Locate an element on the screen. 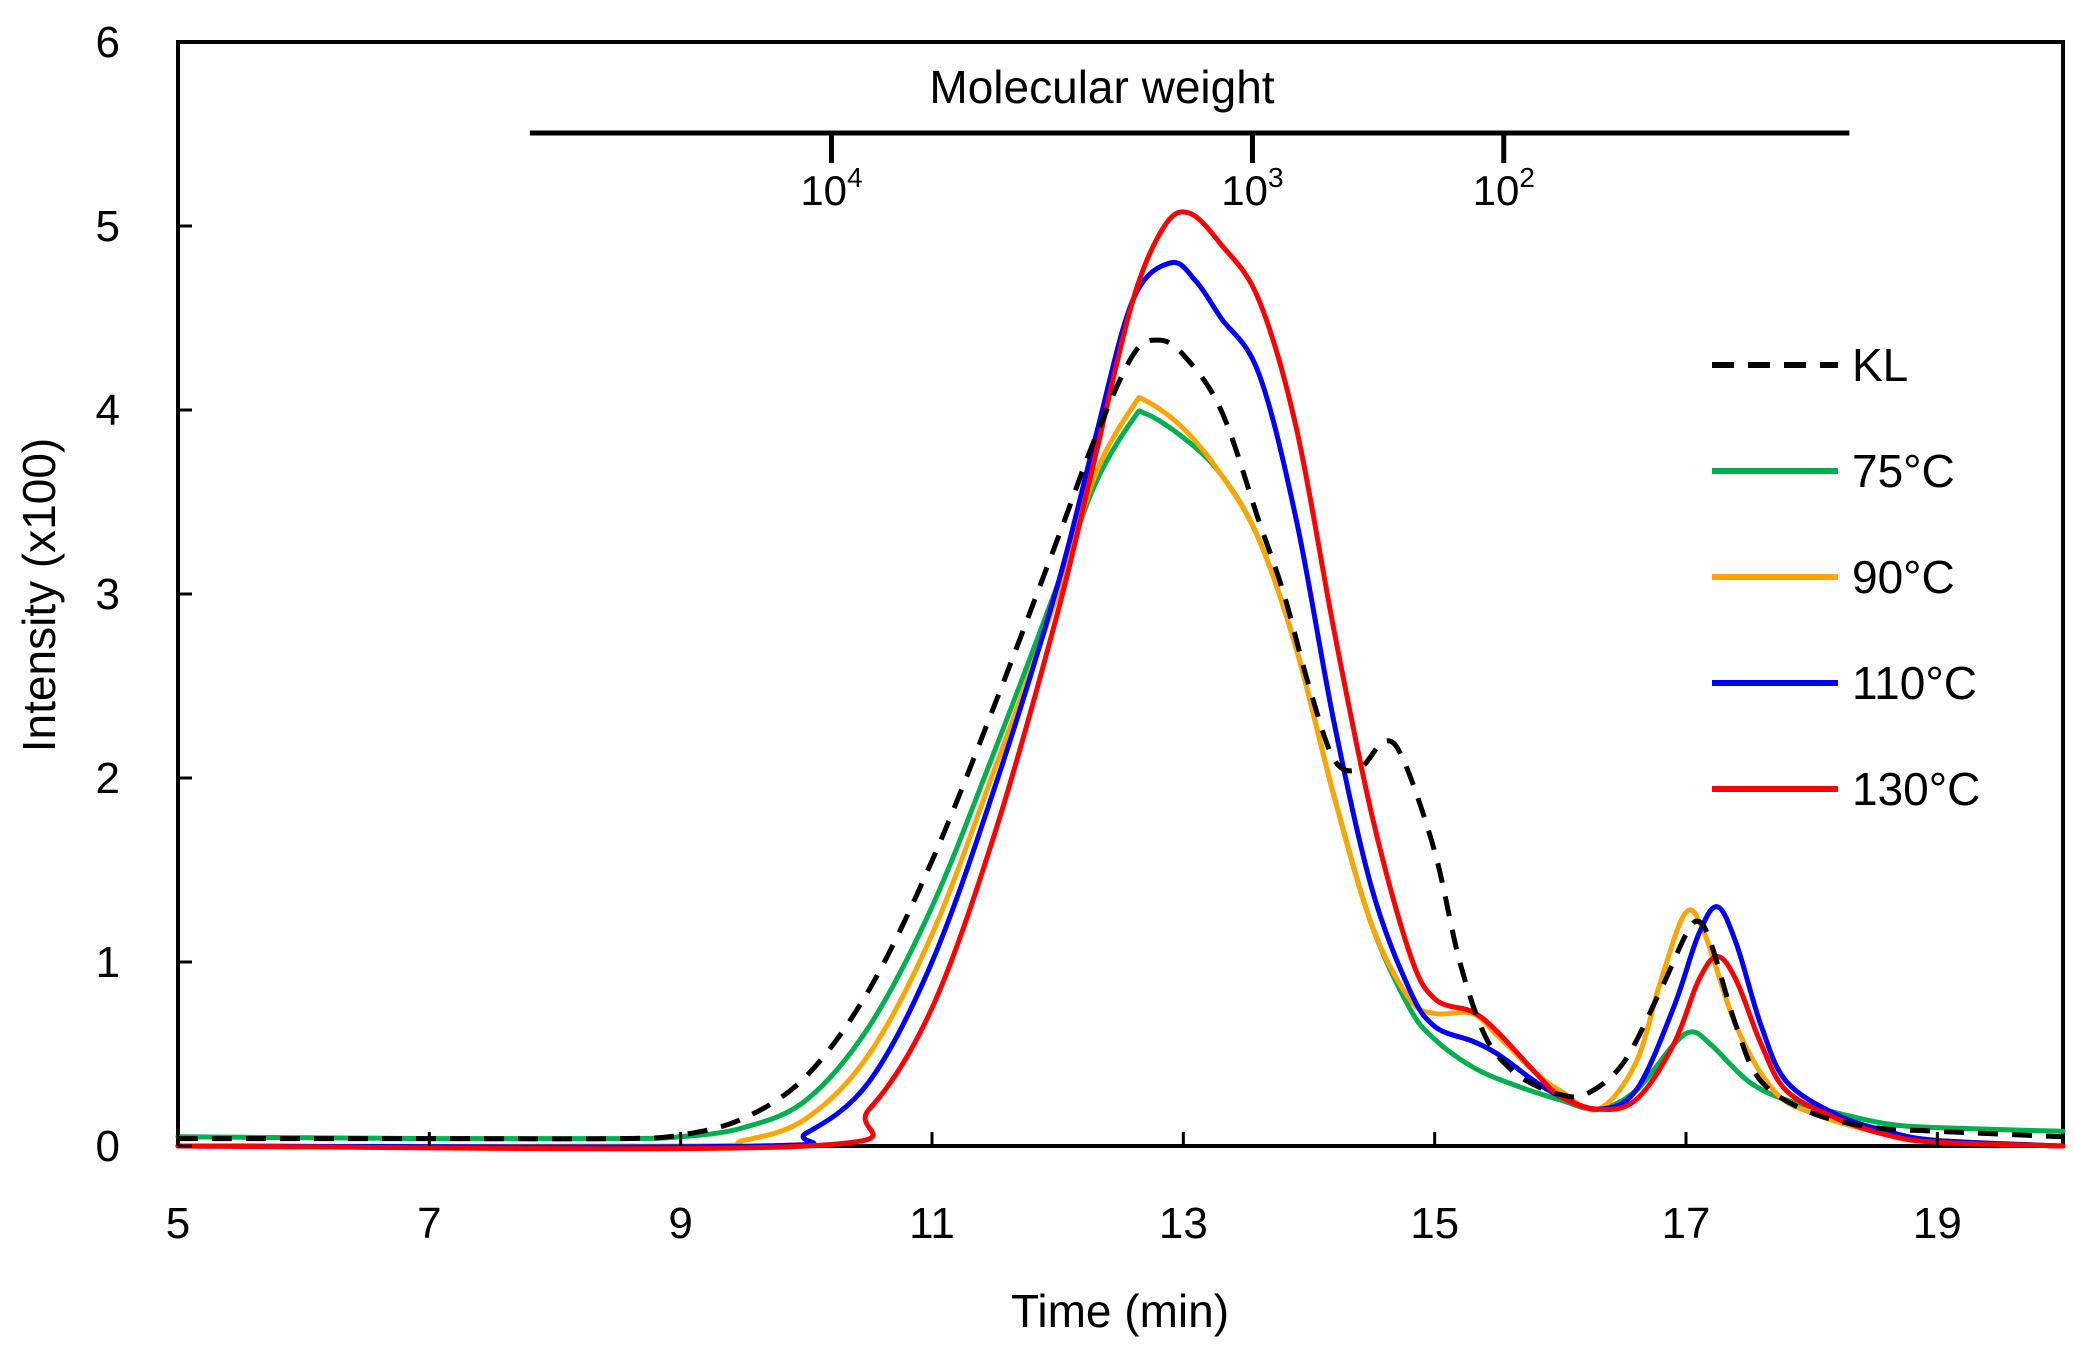 Image resolution: width=2073 pixels, height=1350 pixels. molecular-weight-tick-exponent: 3 is located at coordinates (1276, 177).